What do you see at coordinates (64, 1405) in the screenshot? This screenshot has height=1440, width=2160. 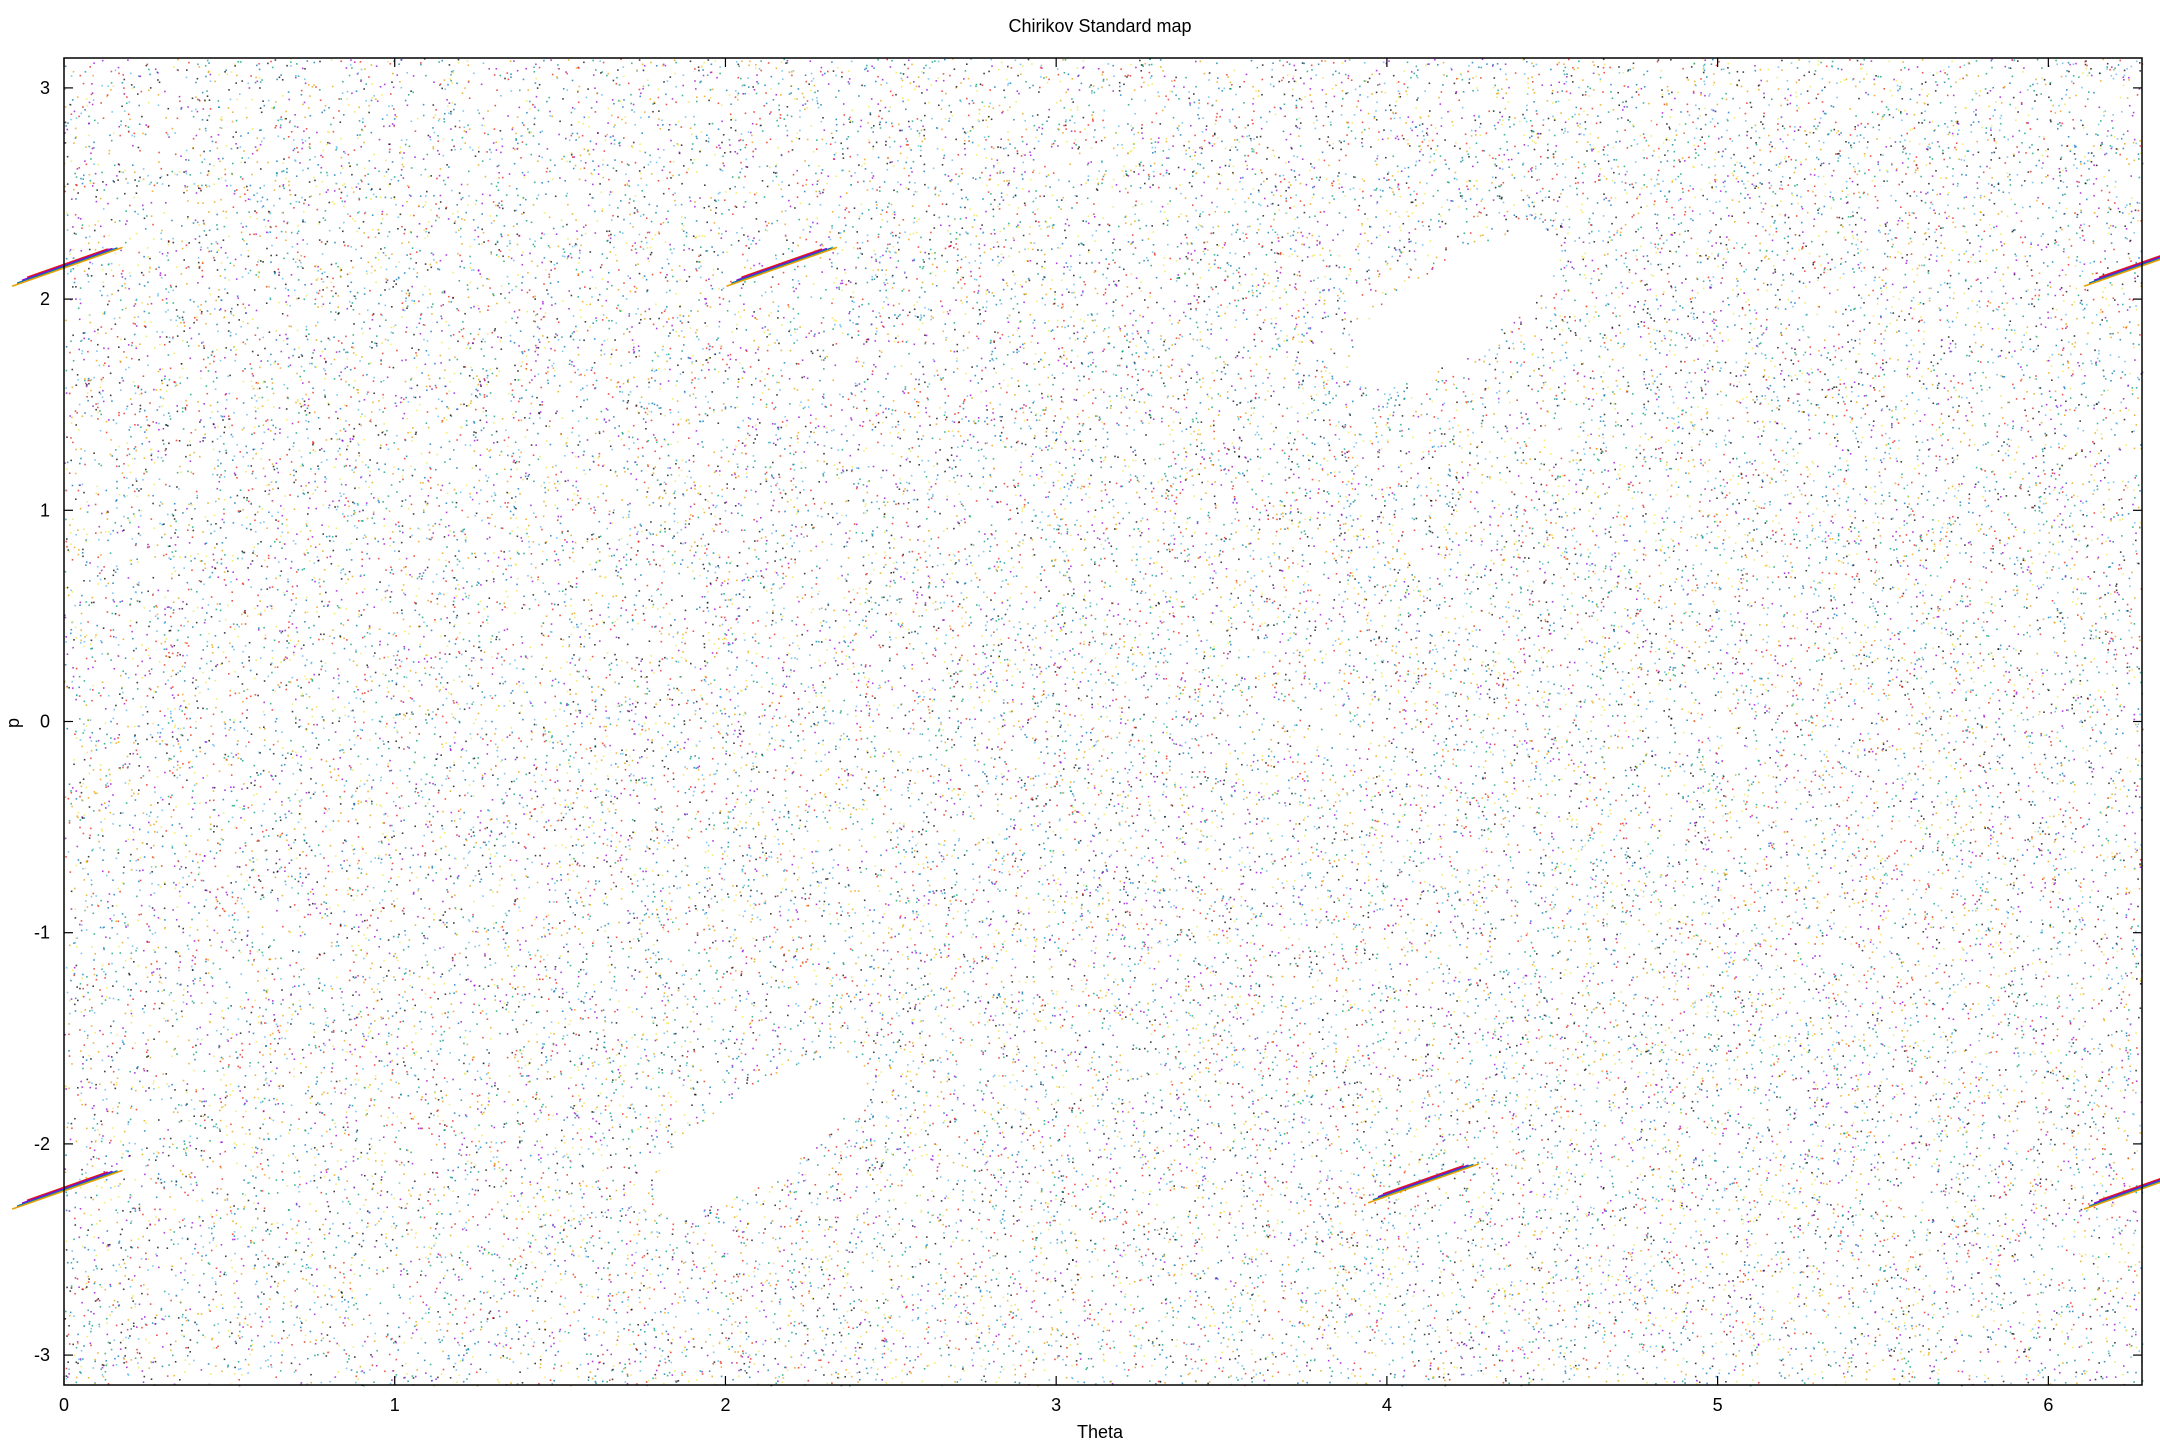 I see `x-tick-label: 0` at bounding box center [64, 1405].